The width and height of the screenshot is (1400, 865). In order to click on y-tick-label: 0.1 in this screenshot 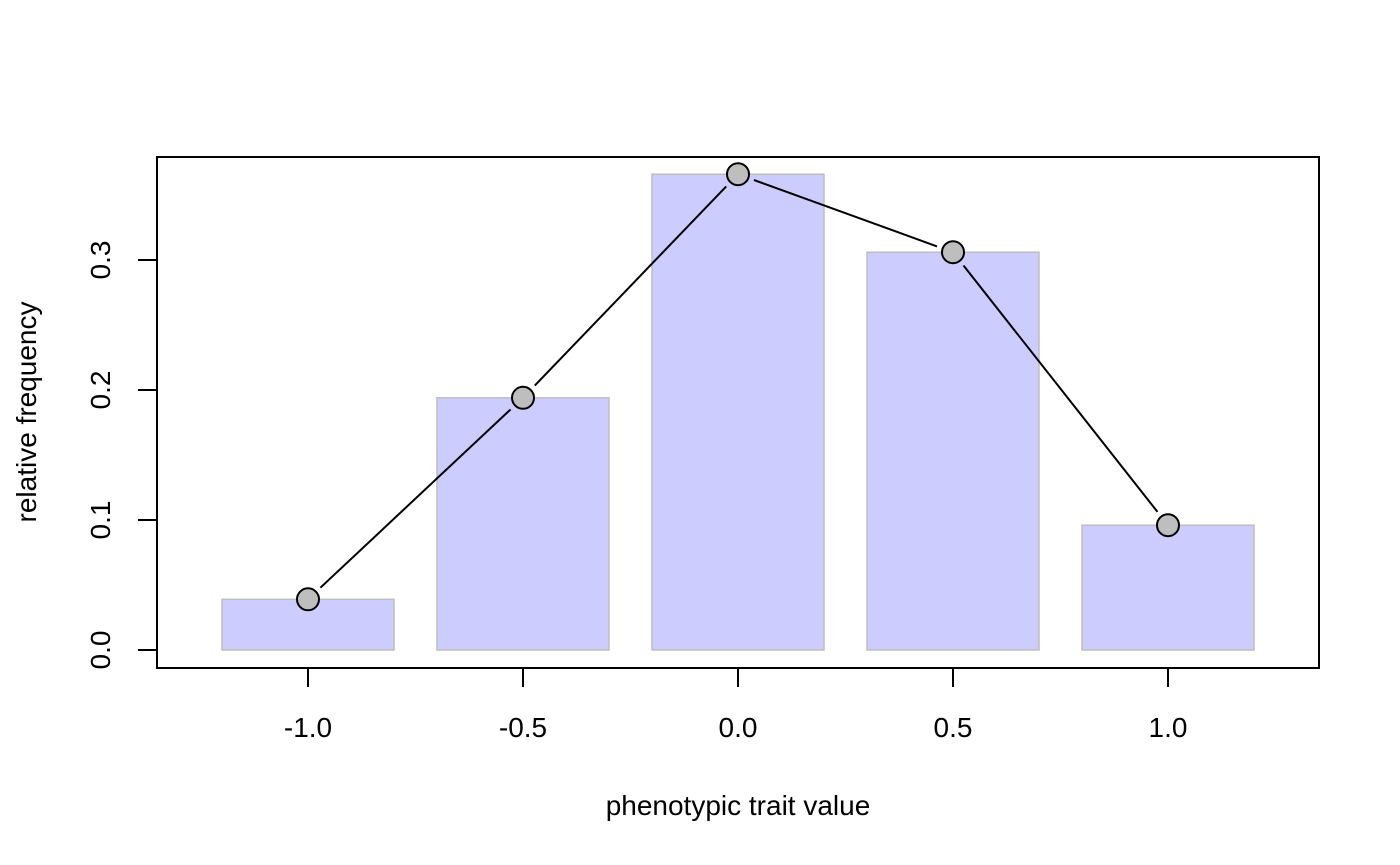, I will do `click(100, 520)`.